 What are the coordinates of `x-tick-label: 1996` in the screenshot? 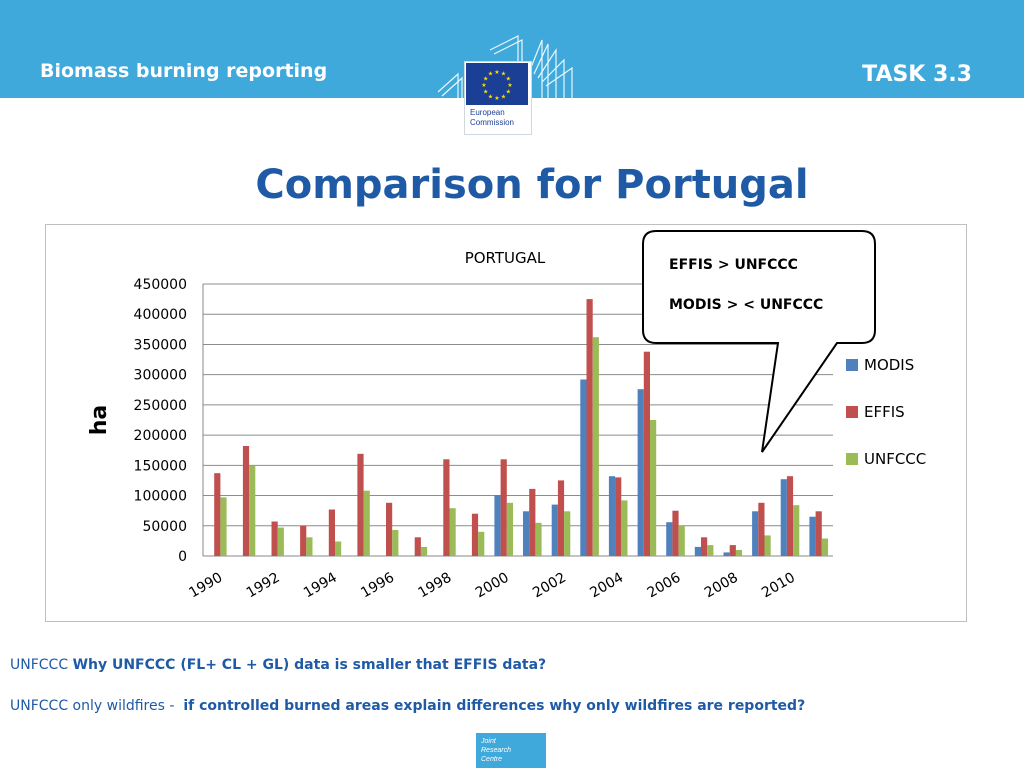 It's located at (377, 586).